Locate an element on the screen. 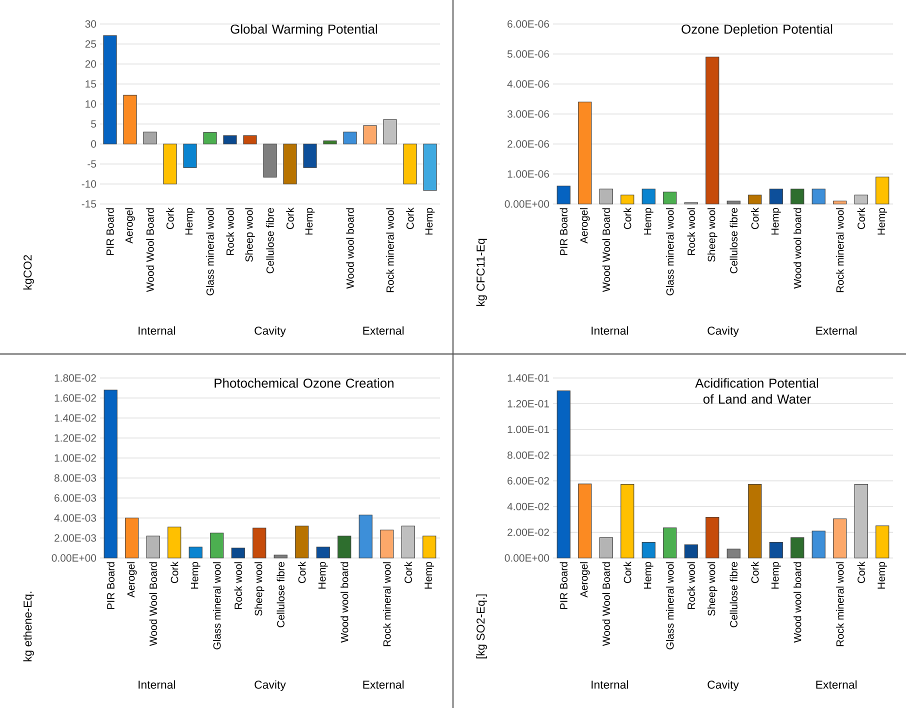 Image resolution: width=906 pixels, height=708 pixels. y-tick-label: 1.40E-01 is located at coordinates (528, 378).